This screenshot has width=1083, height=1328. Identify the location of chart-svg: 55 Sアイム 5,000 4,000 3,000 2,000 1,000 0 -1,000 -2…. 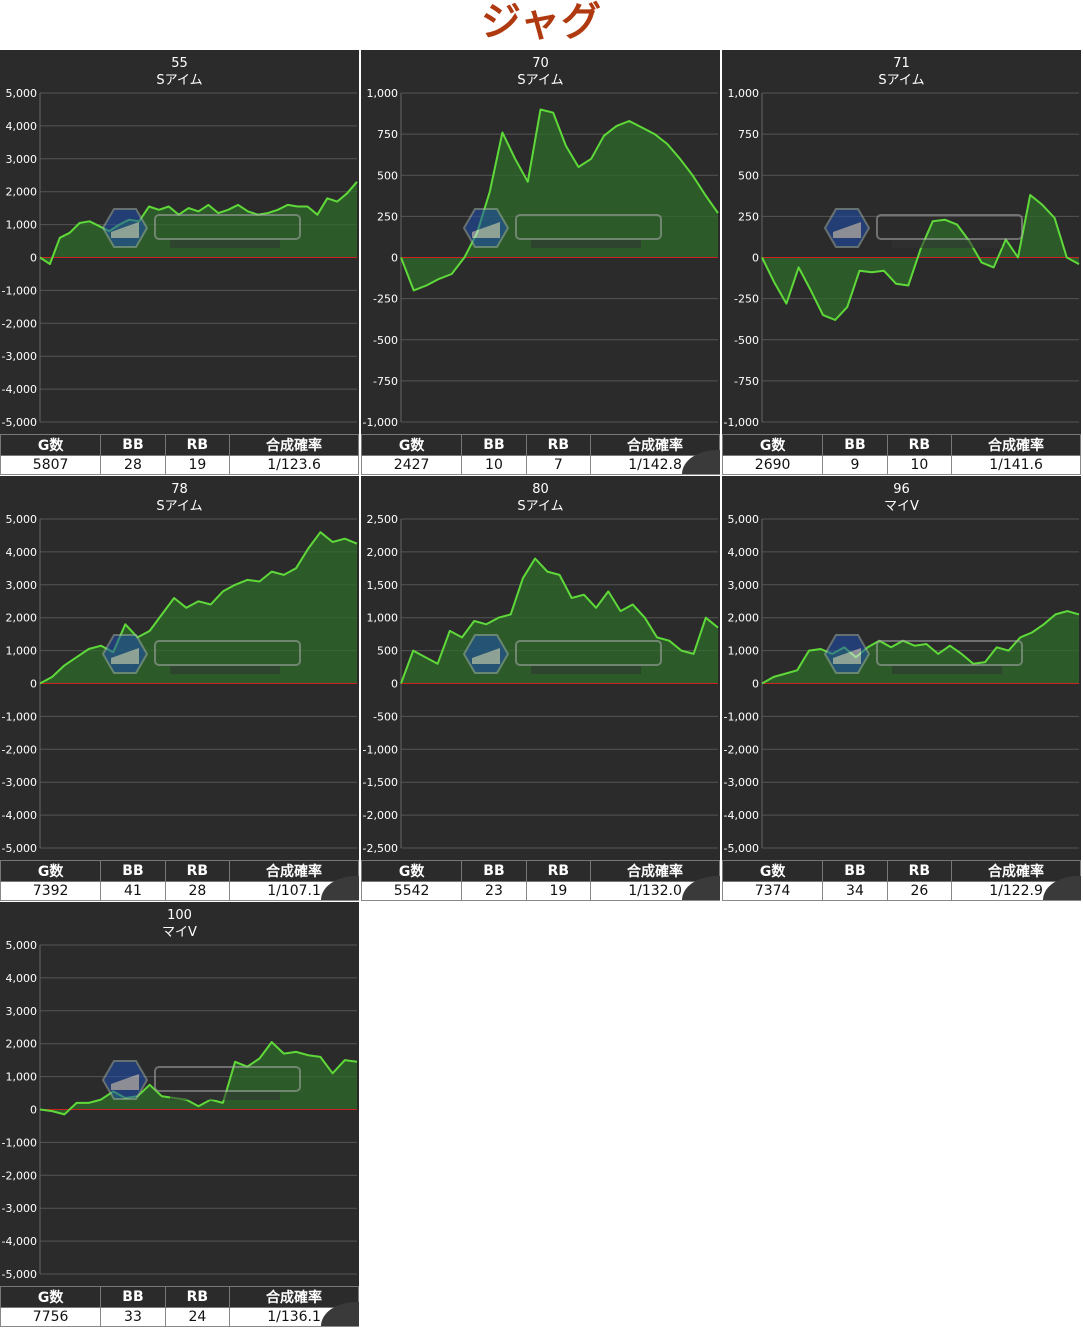
(180, 242).